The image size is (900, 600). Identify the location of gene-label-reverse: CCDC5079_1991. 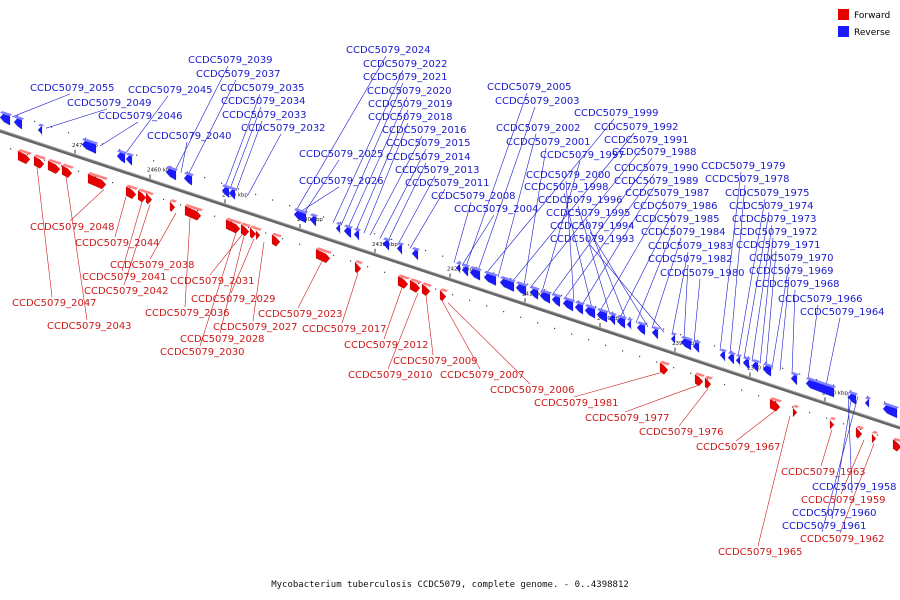
(646, 140).